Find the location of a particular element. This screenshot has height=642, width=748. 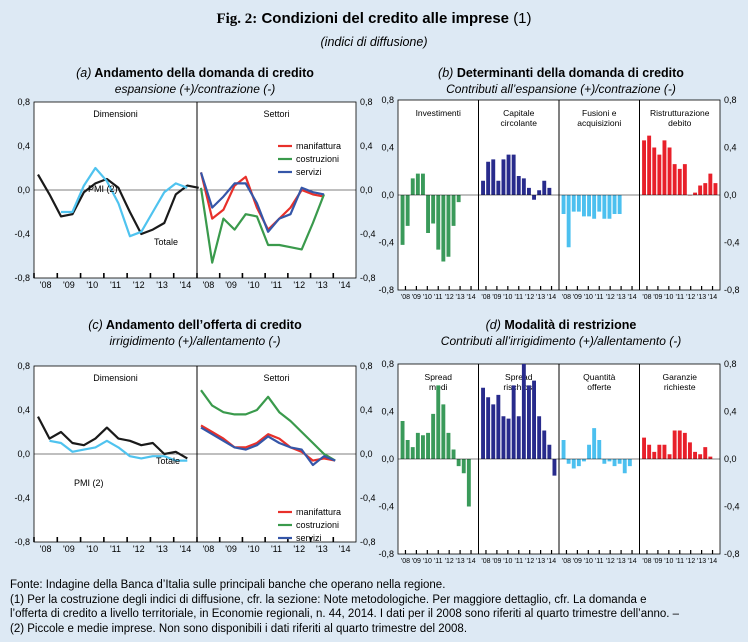

panel-a-right-xtick-label: '13 is located at coordinates (322, 285).